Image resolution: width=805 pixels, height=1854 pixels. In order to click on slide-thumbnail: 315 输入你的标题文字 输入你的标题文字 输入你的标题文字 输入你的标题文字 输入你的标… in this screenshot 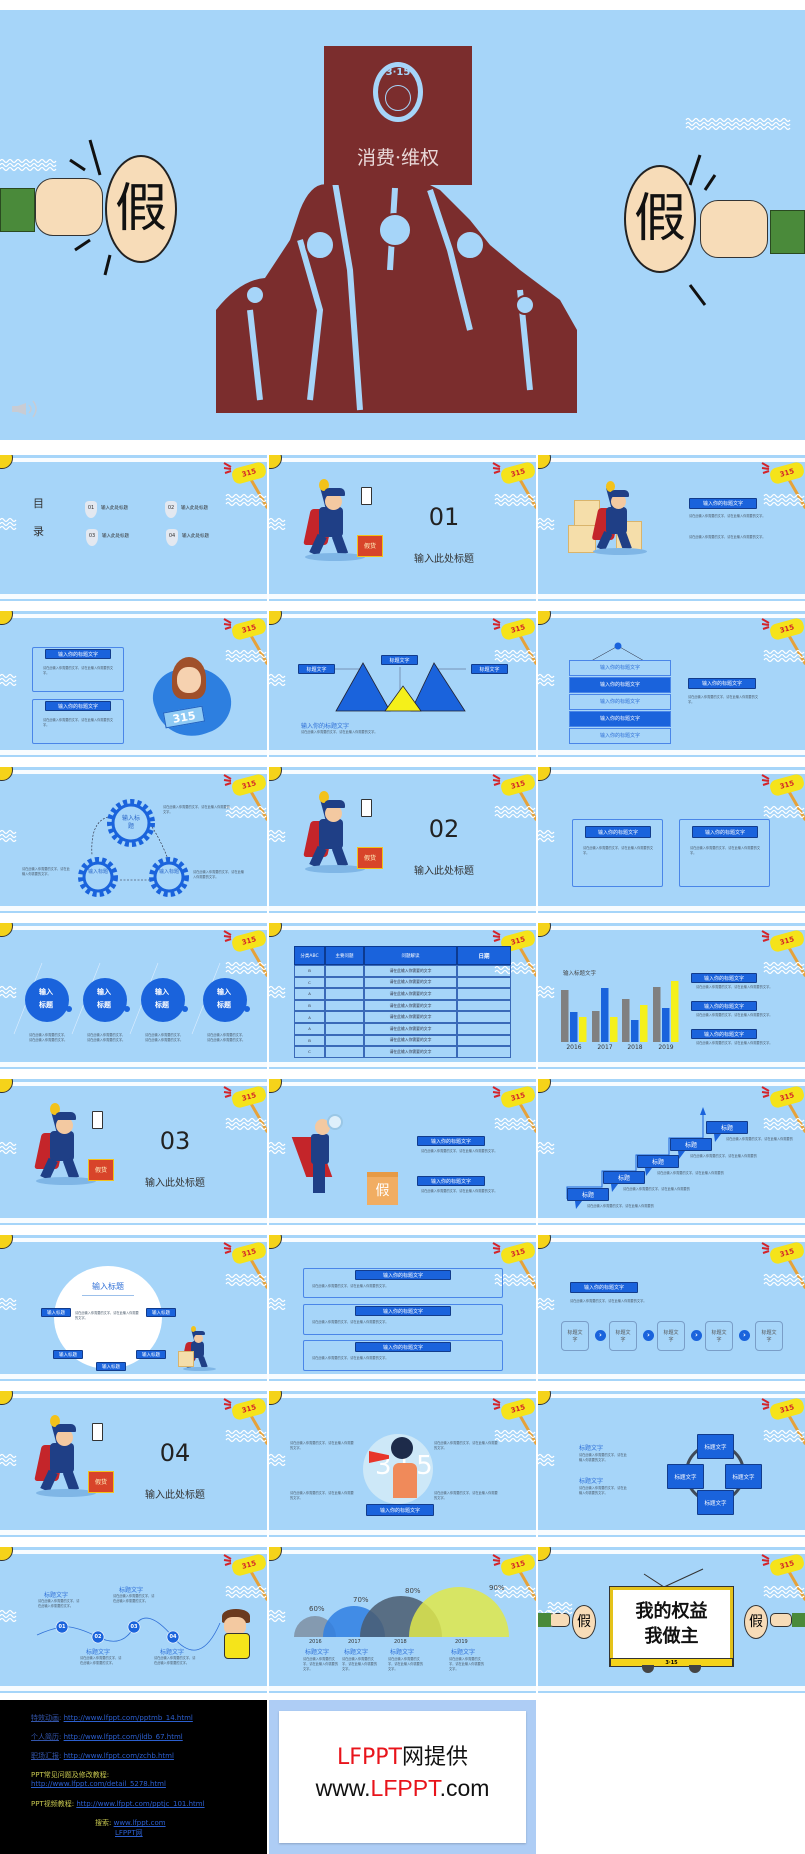, I will do `click(671, 684)`.